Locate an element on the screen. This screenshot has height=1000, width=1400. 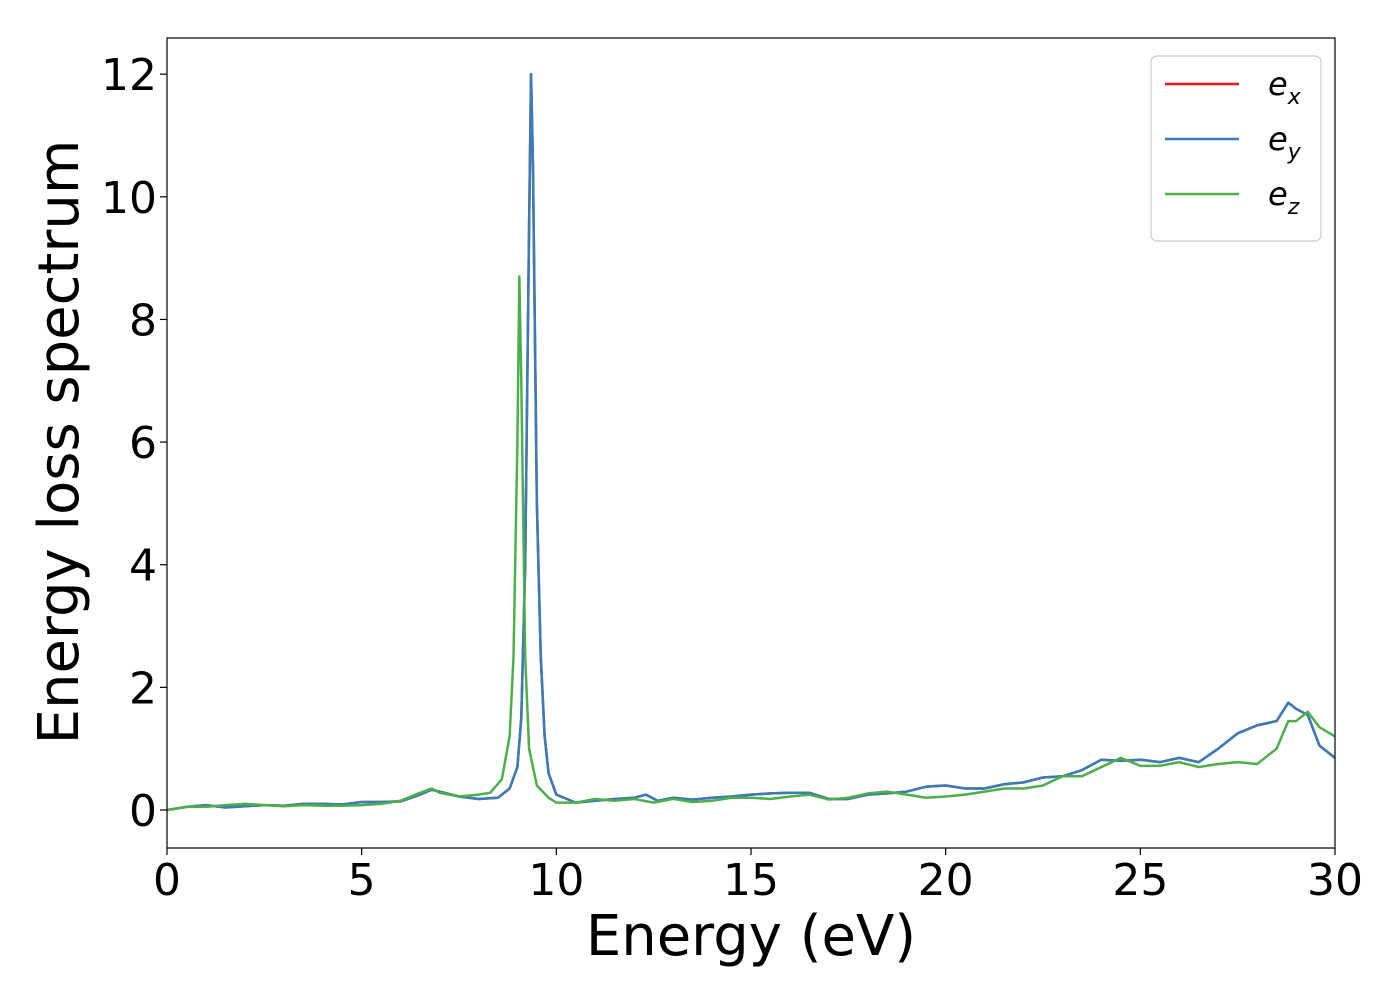
y-tick-label: 6 is located at coordinates (143, 443).